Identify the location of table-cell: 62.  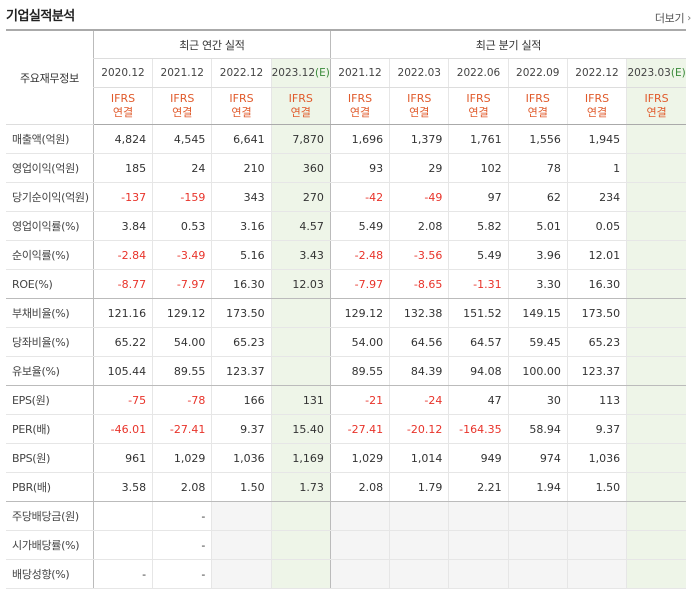
(537, 197).